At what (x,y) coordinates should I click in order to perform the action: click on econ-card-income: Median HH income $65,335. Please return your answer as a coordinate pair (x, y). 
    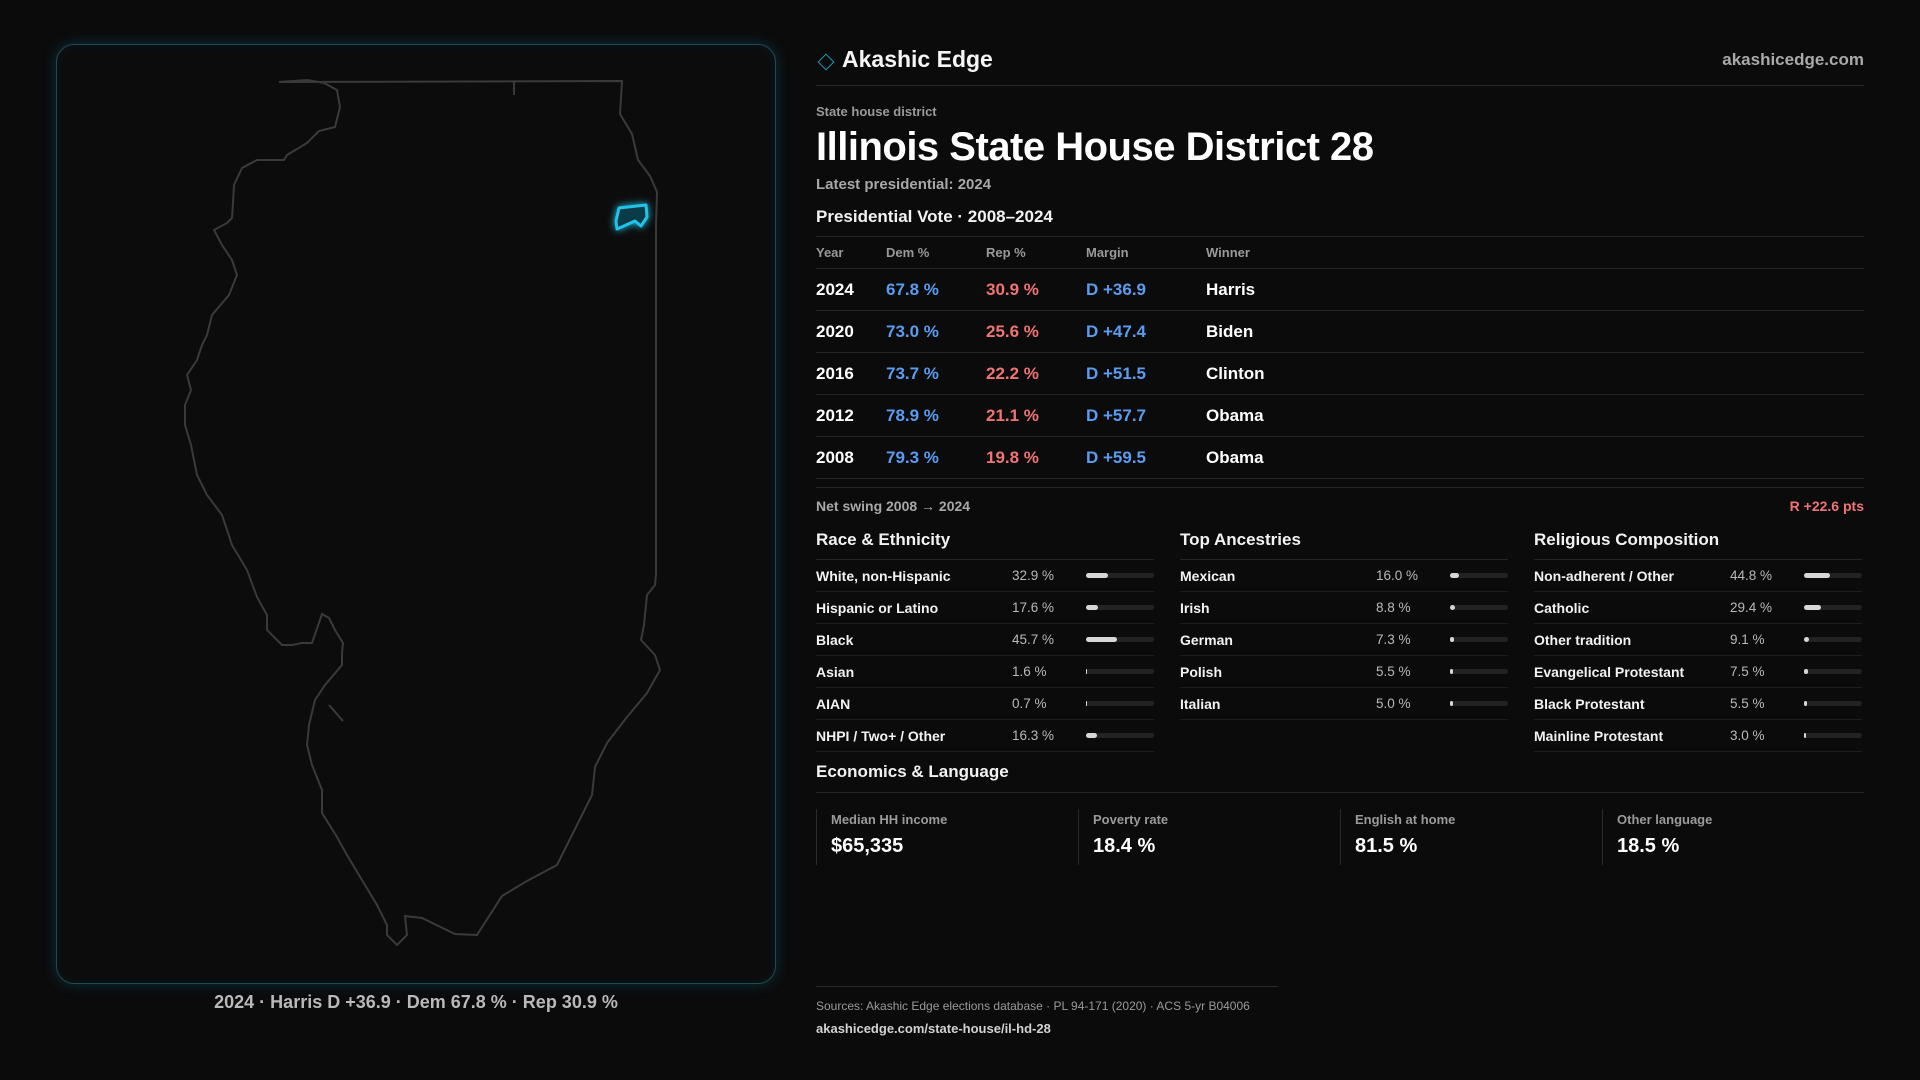
    Looking at the image, I should click on (947, 837).